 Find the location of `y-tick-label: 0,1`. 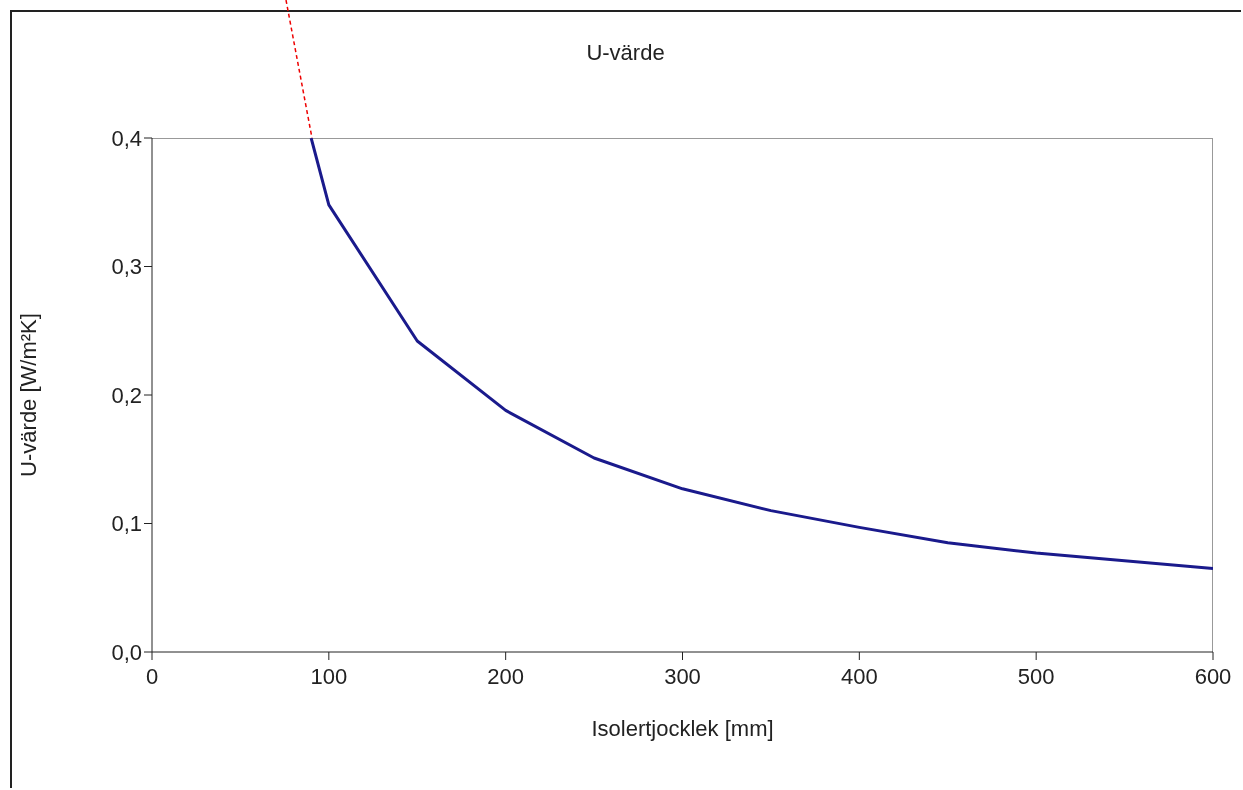

y-tick-label: 0,1 is located at coordinates (126, 524).